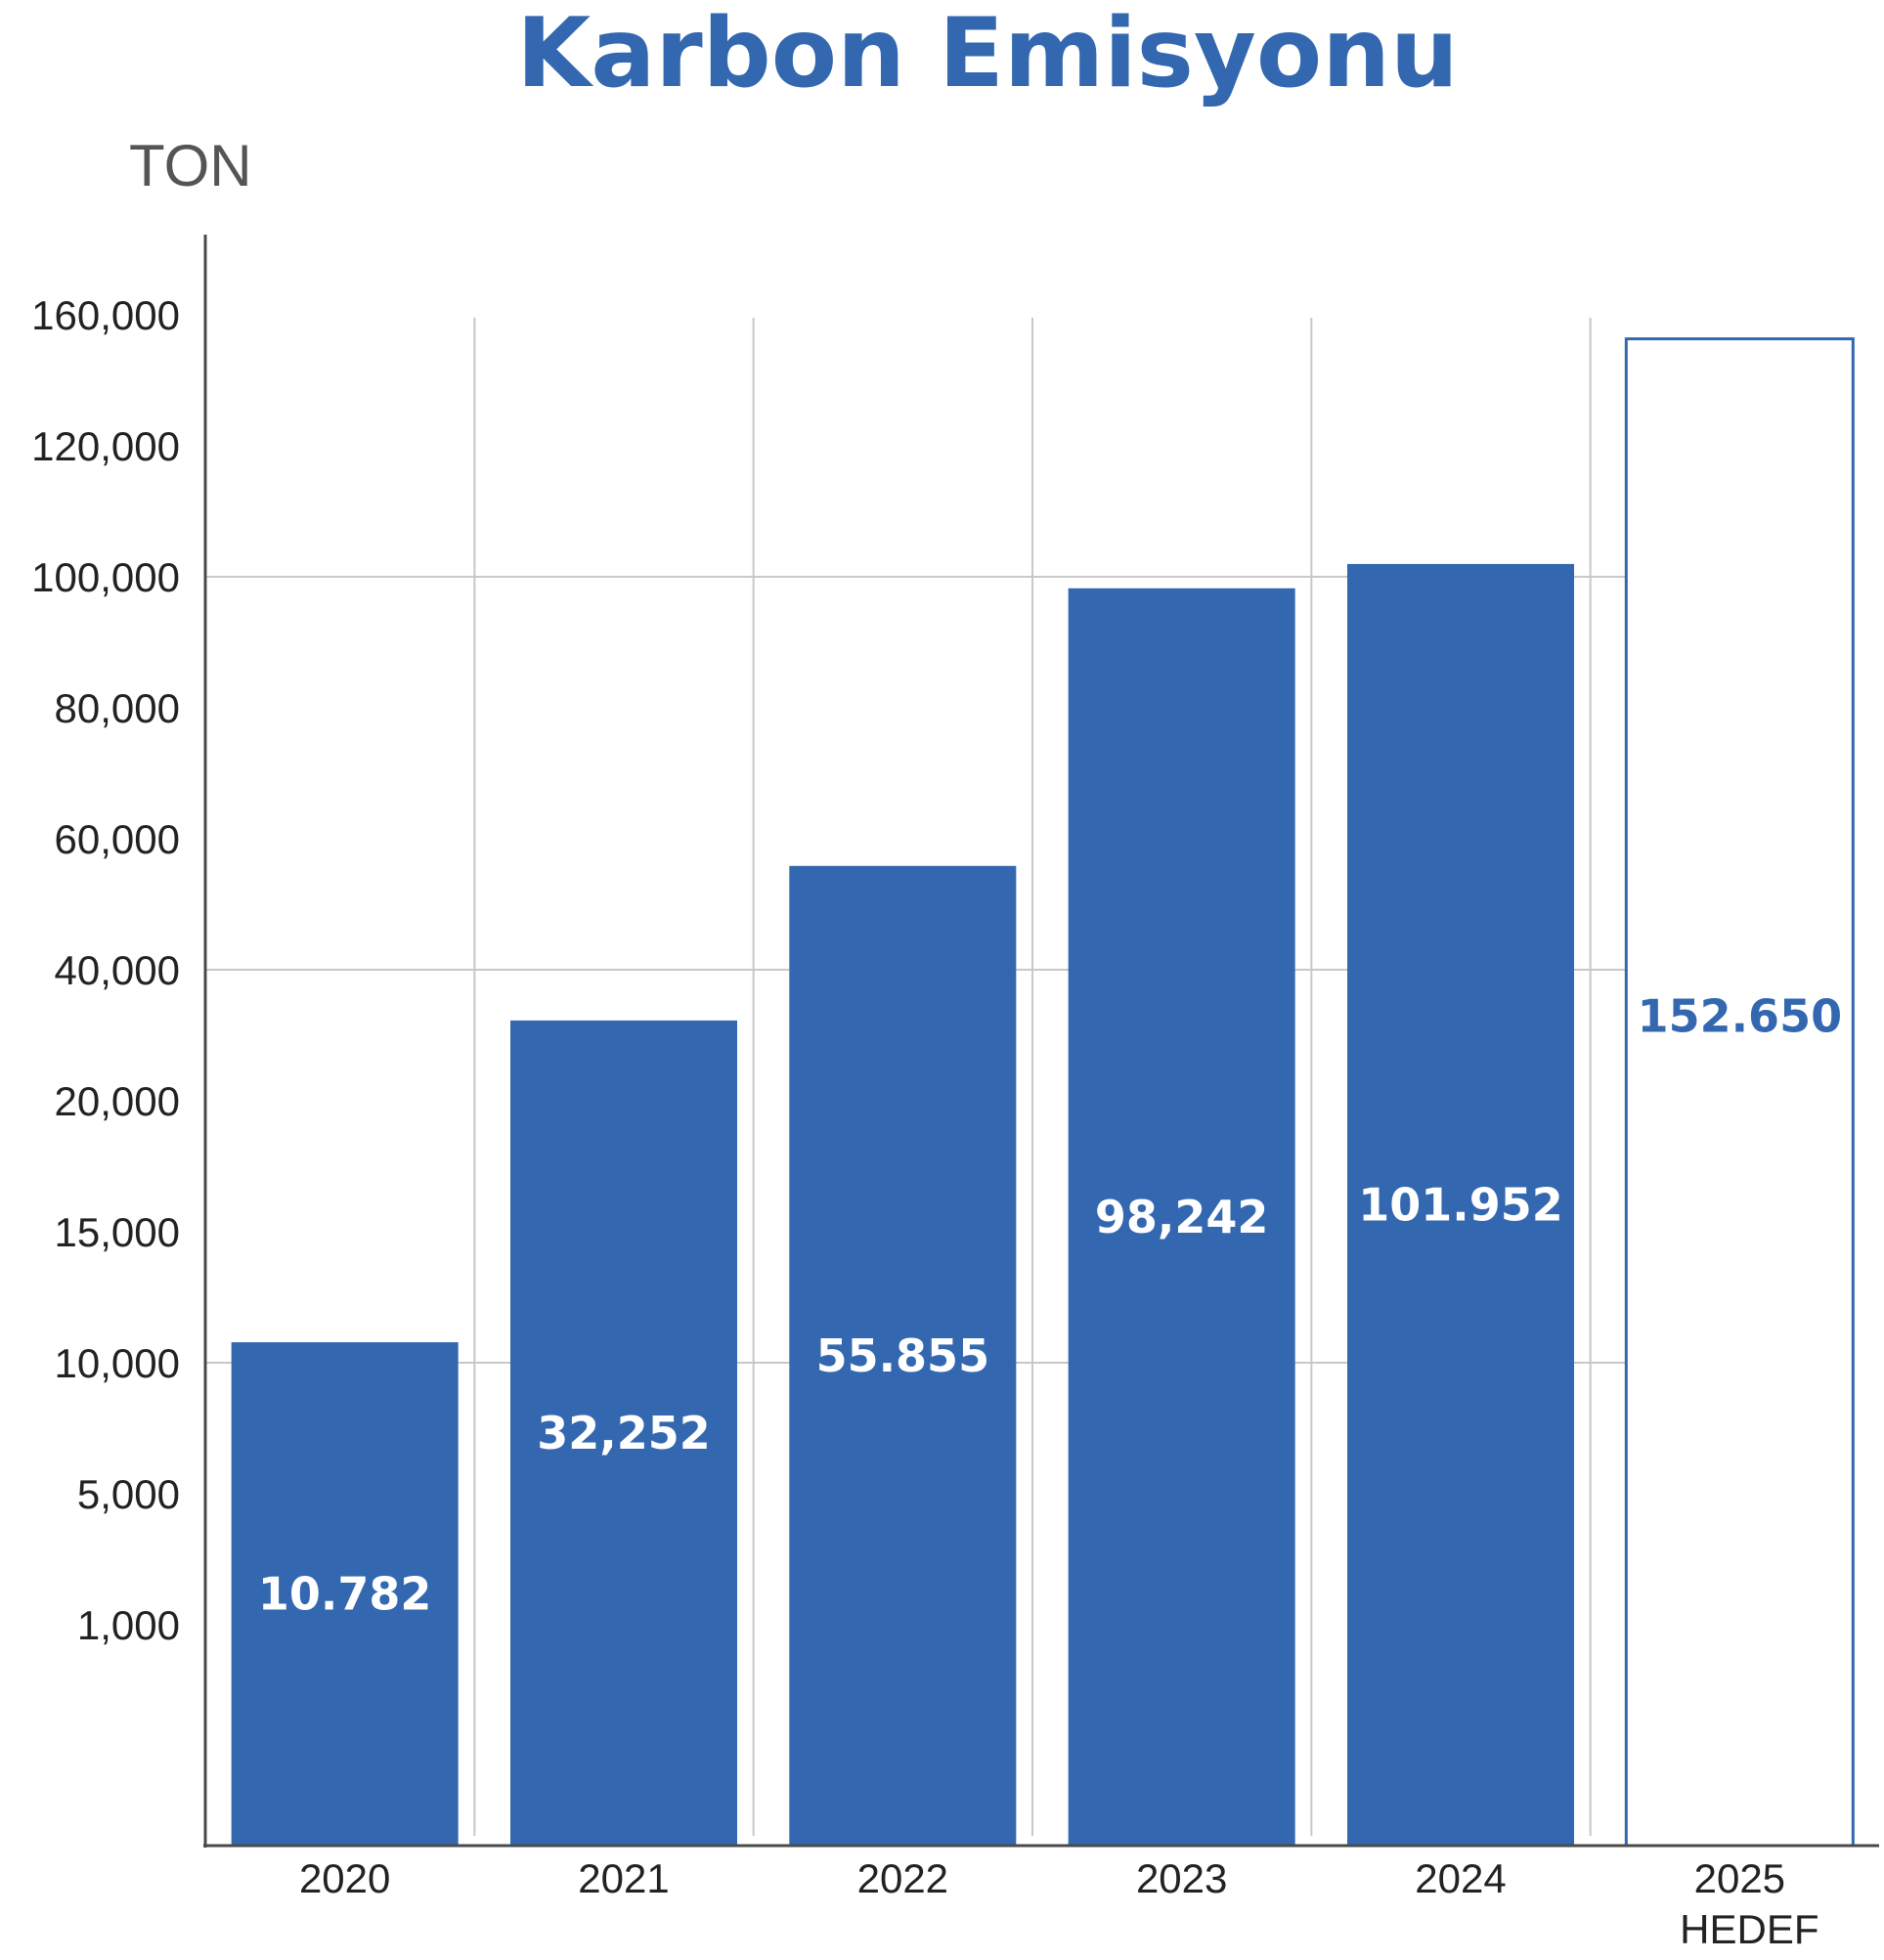 The height and width of the screenshot is (1960, 1884). I want to click on data-label-2024: 101.952, so click(1460, 1204).